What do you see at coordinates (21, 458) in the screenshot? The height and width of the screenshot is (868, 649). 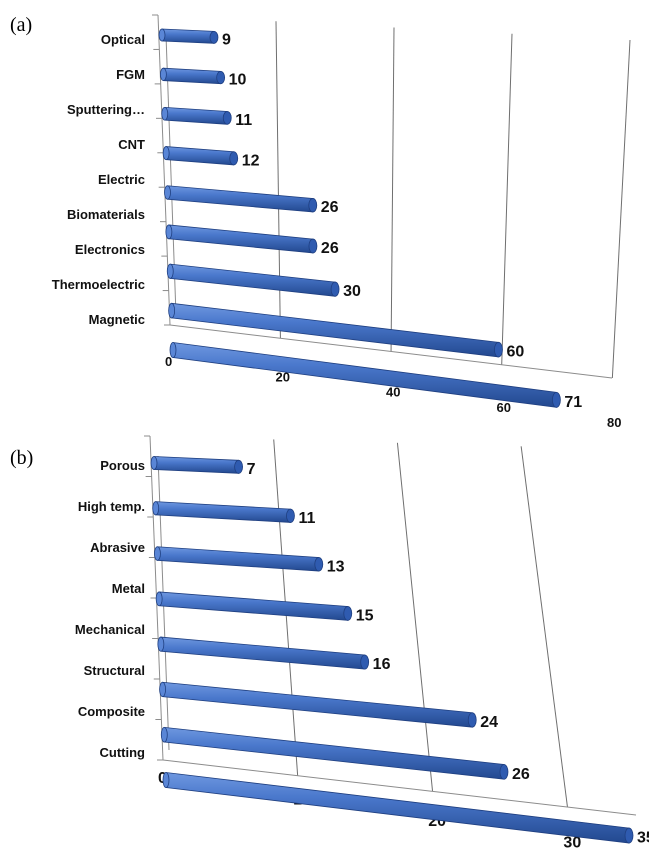 I see `panel-label: (b)` at bounding box center [21, 458].